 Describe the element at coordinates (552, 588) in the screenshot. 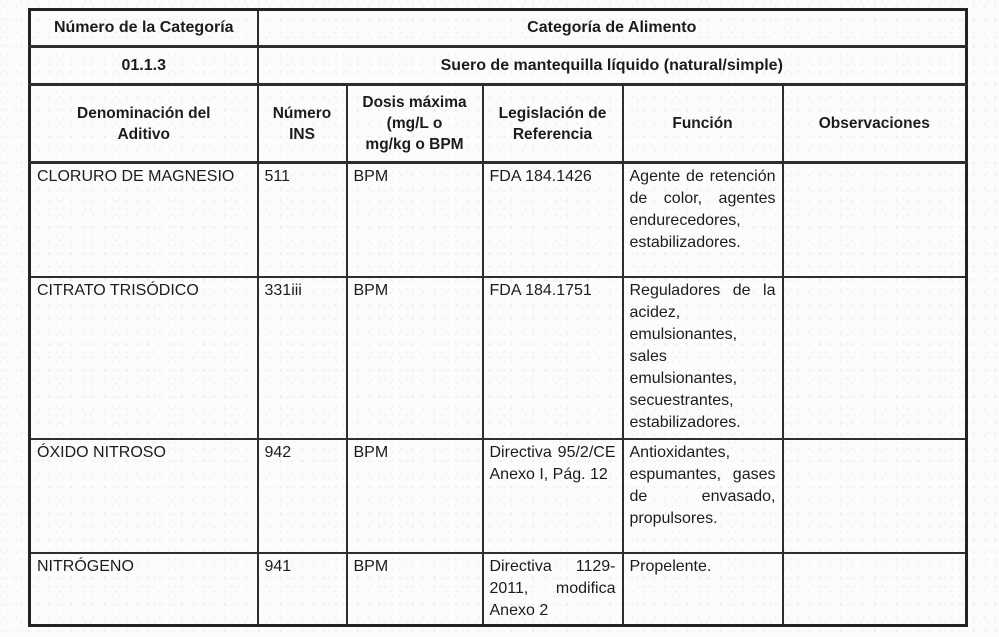

I see `cell-legislacion: Directiva 1129-2011, modifica Anexo 2` at that location.